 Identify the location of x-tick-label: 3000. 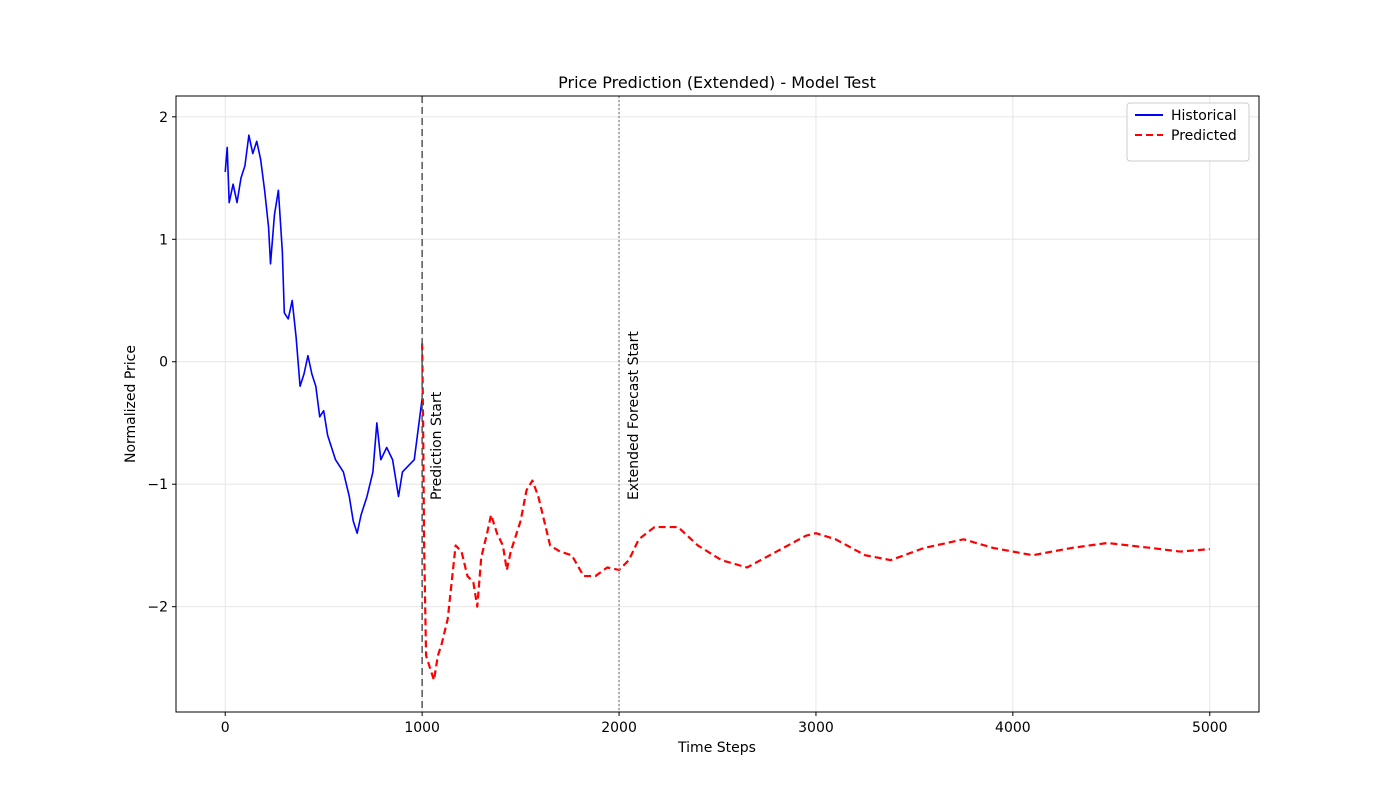
(816, 728).